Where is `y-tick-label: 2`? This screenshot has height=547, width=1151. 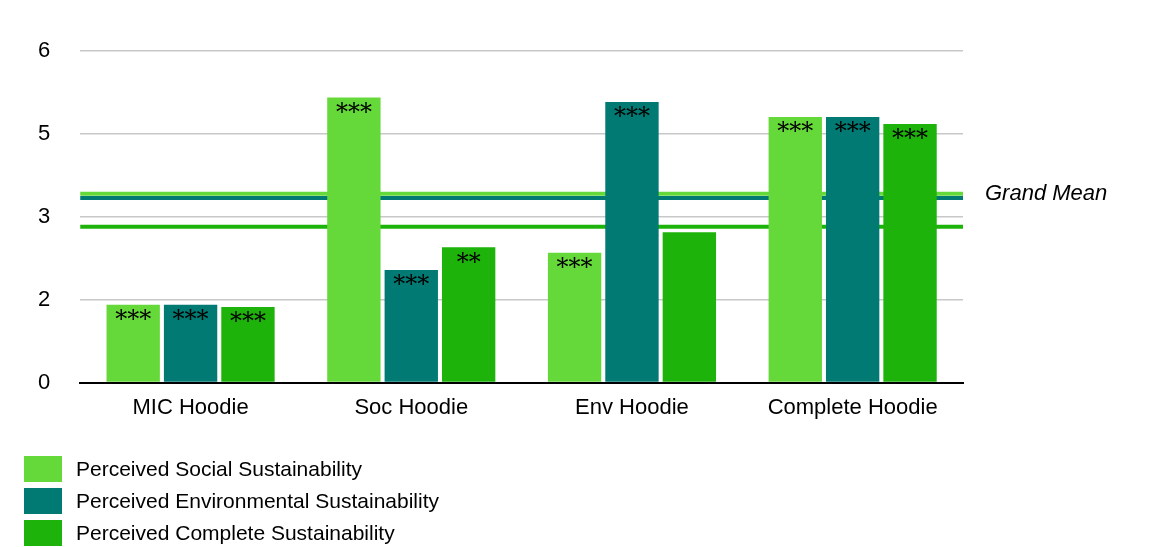
y-tick-label: 2 is located at coordinates (44, 298).